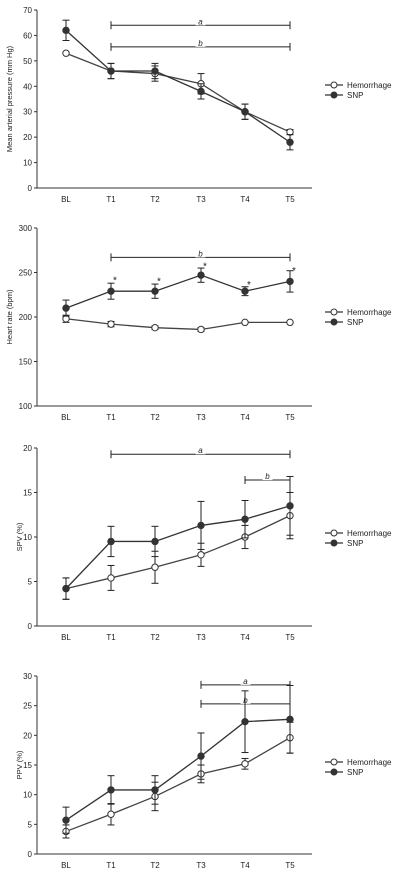 This screenshot has width=417, height=878. I want to click on y-tick-label: 50, so click(27, 61).